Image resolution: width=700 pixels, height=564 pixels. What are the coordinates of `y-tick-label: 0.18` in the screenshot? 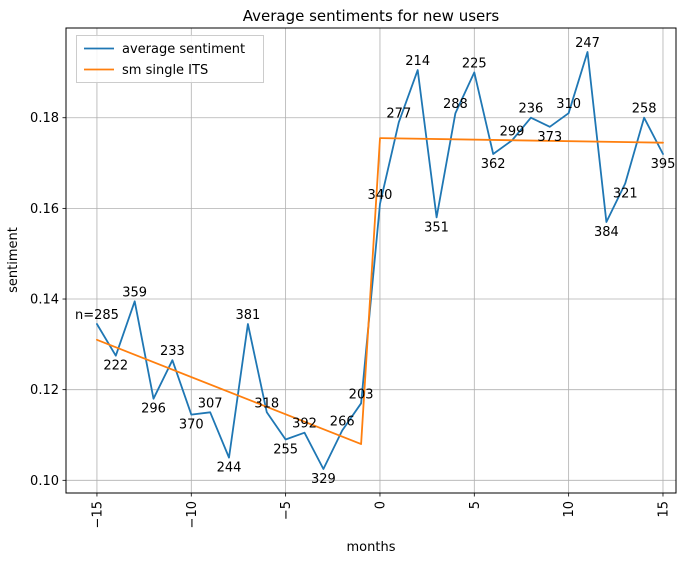 It's located at (44, 118).